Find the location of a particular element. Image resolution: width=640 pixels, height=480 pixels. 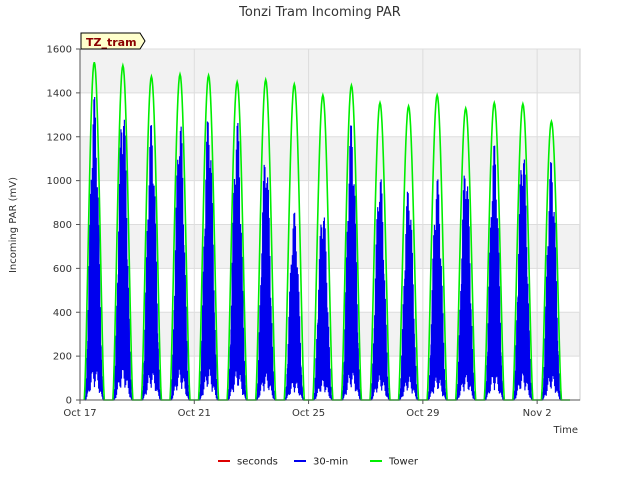

site-badge-box is located at coordinates (113, 41).